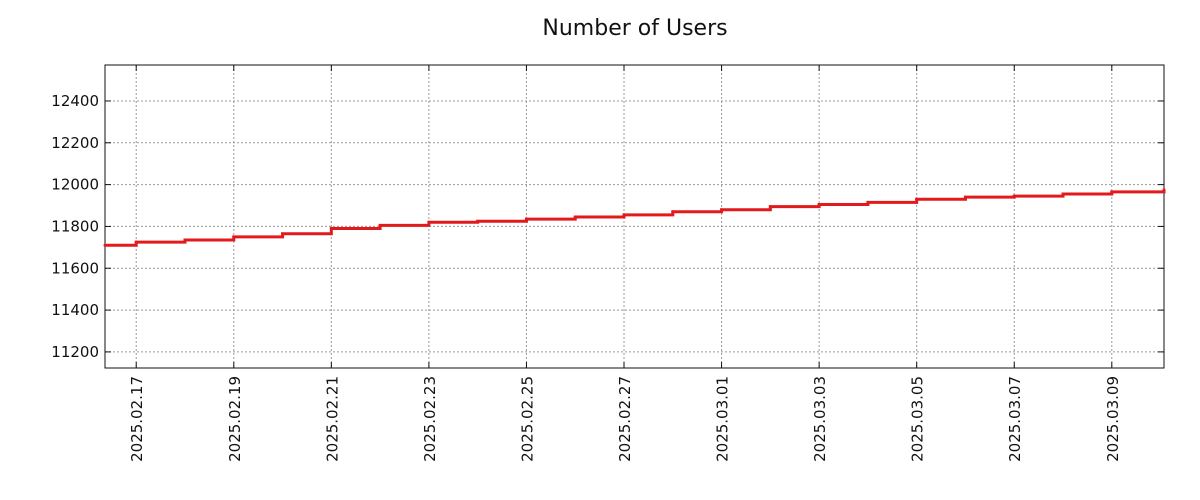 The image size is (1200, 500). I want to click on x-tick-label: 2025.02.25, so click(527, 419).